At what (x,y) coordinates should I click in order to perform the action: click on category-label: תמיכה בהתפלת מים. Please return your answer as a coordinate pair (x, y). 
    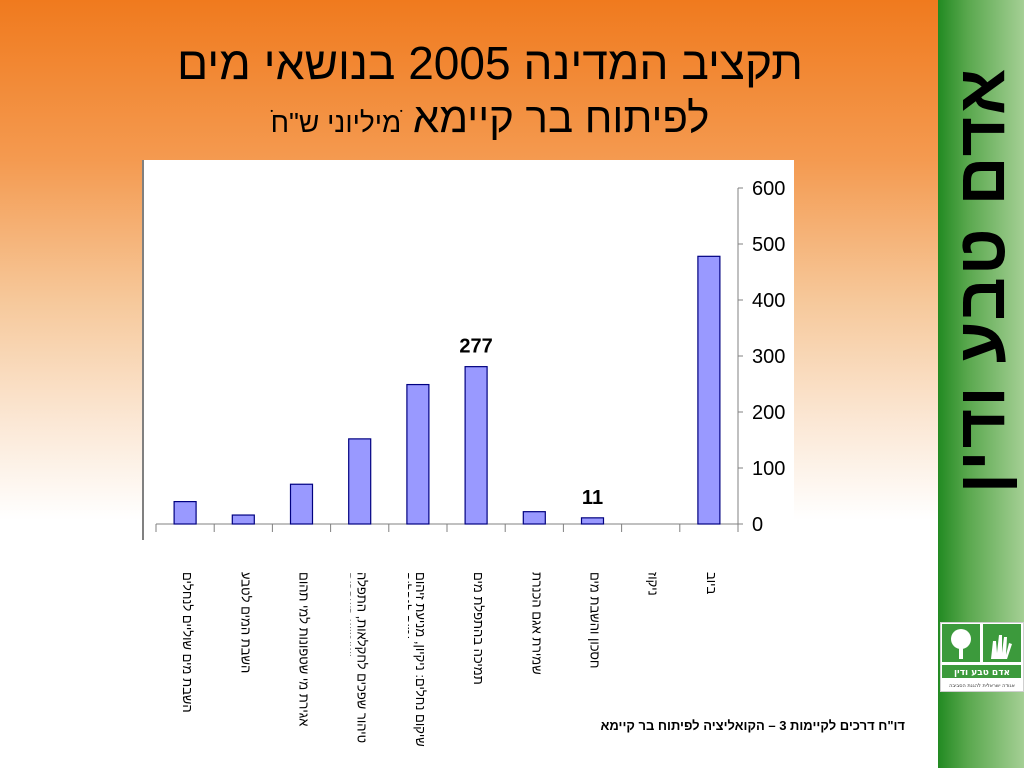
    Looking at the image, I should click on (479, 628).